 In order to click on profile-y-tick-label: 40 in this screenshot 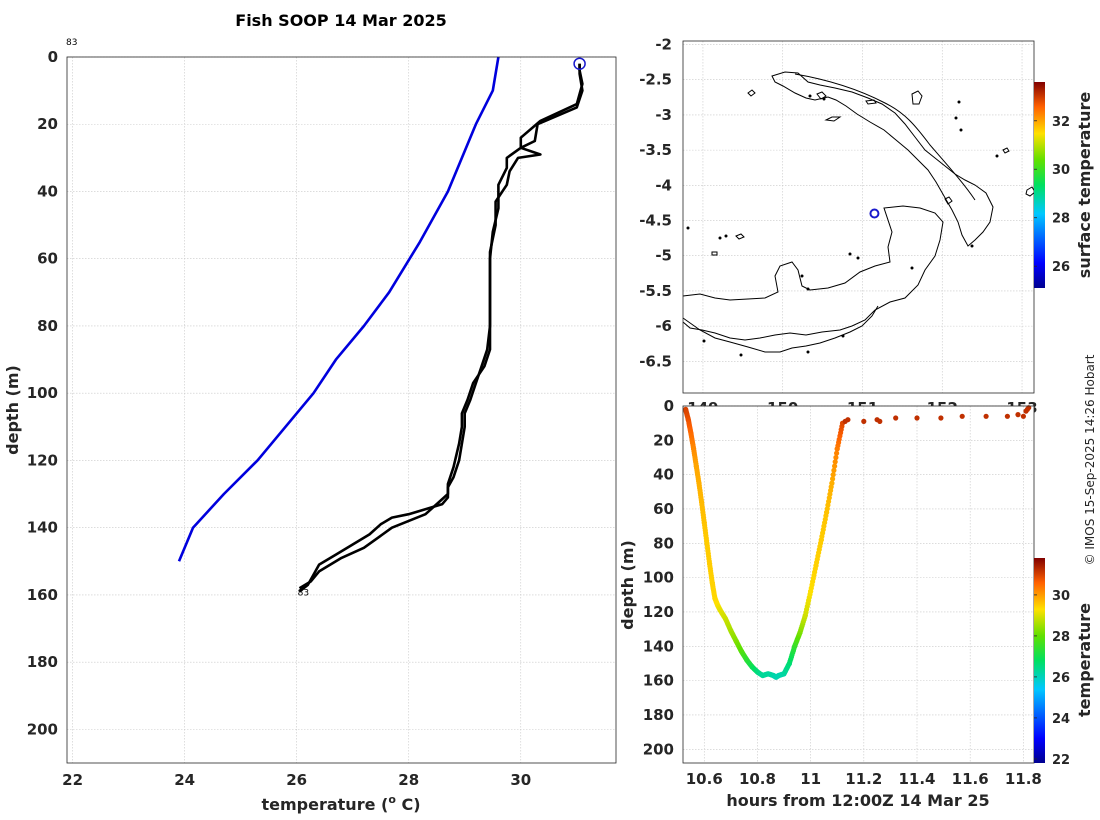, I will do `click(47, 191)`.